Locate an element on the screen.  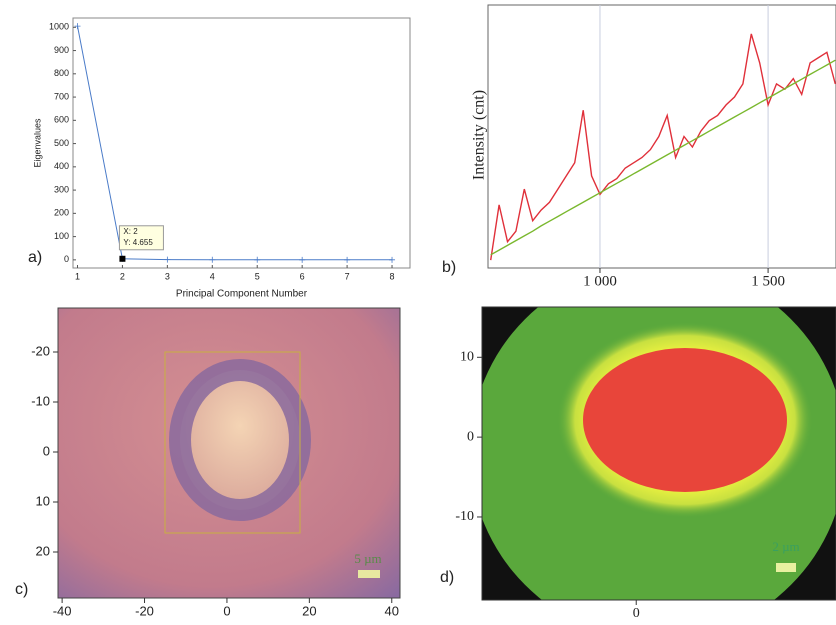
y-axis-label: Intensity (cnt) is located at coordinates (479, 135).